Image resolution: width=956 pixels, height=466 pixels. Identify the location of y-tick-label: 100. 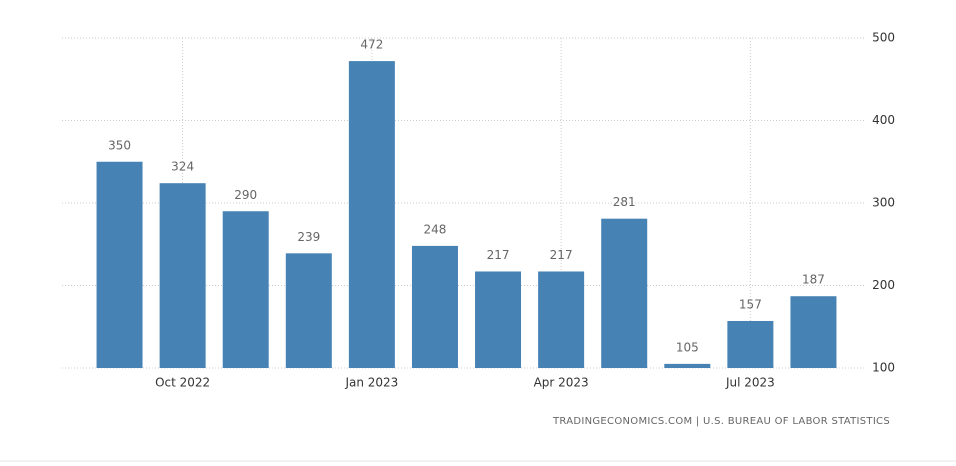
(883, 368).